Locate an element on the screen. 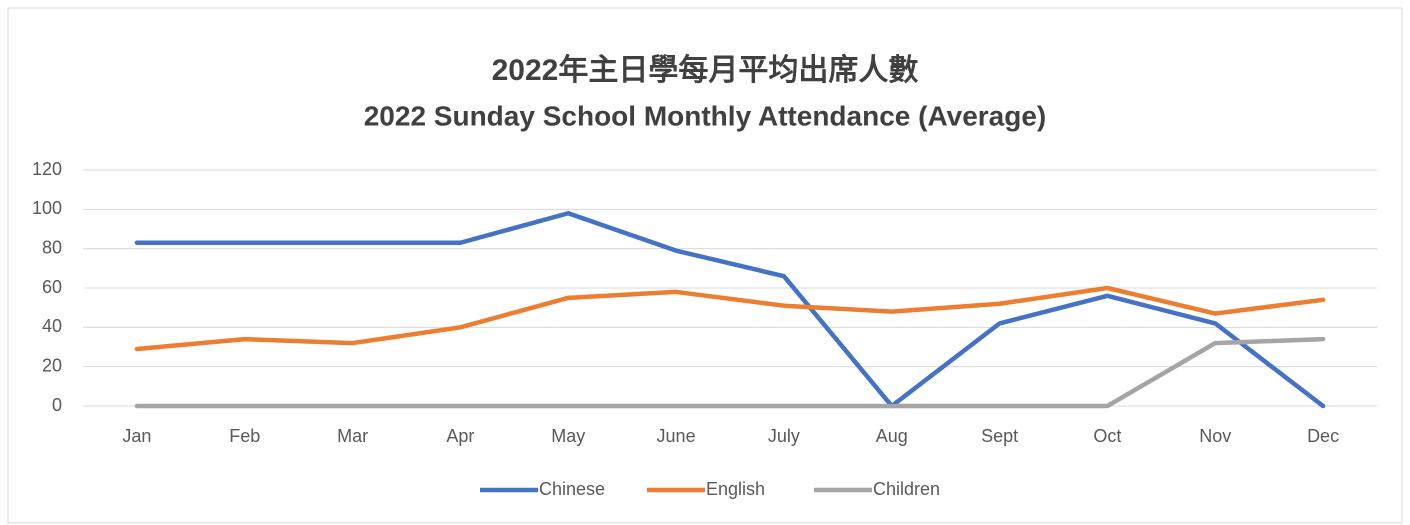 The image size is (1410, 525). x-tick-label: June is located at coordinates (676, 436).